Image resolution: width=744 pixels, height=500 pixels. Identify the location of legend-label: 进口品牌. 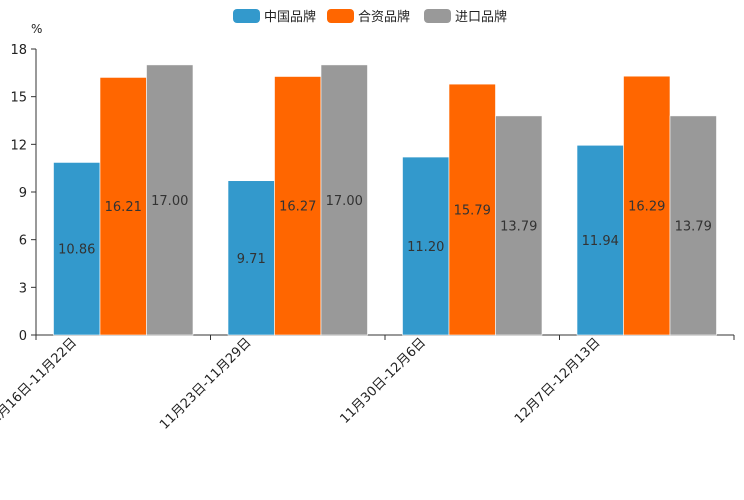
(481, 17).